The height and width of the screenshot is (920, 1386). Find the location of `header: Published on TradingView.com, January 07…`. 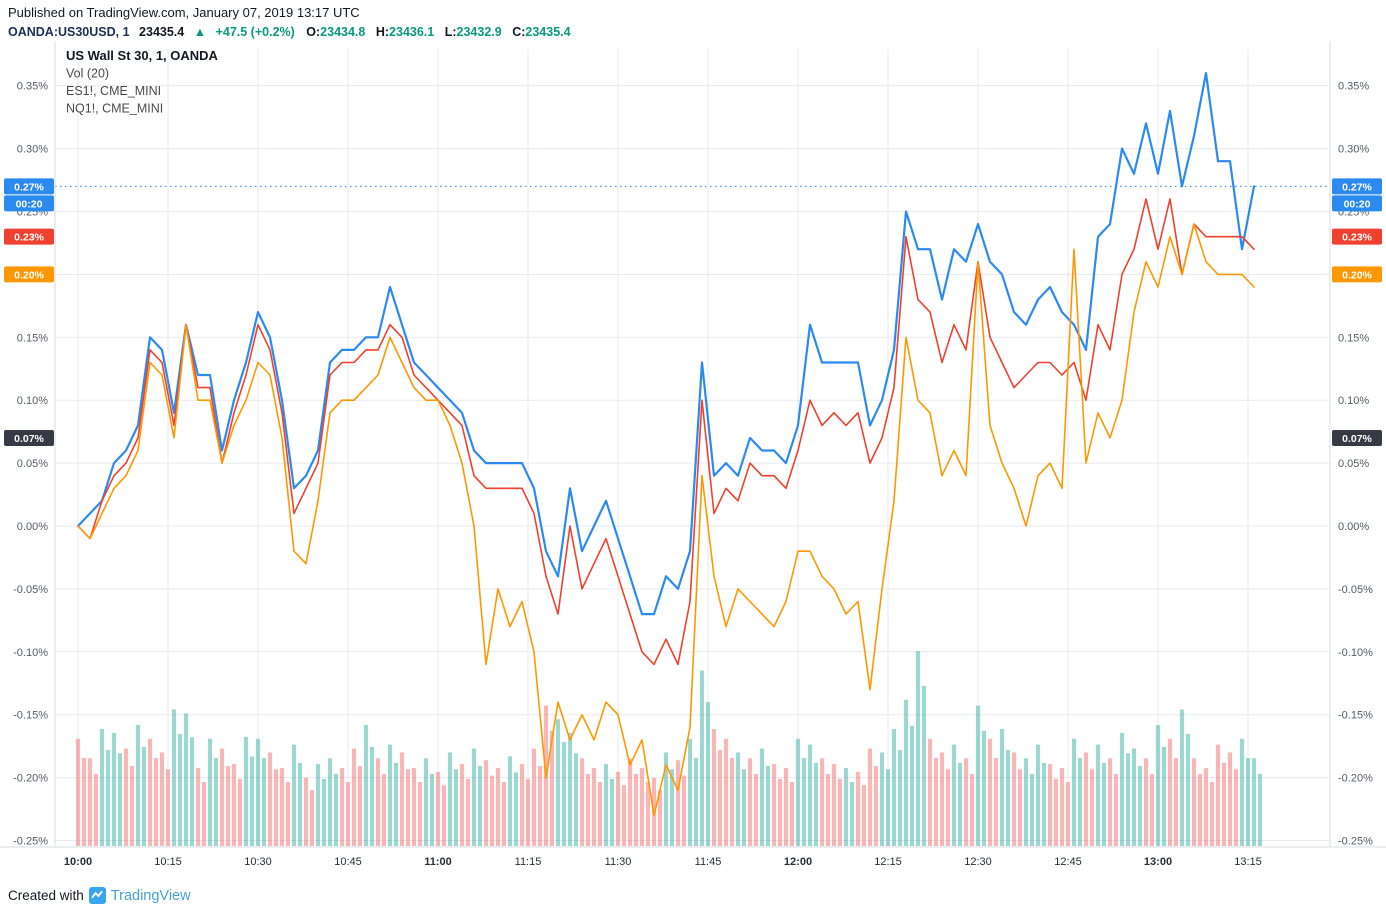

header: Published on TradingView.com, January 07… is located at coordinates (693, 20).